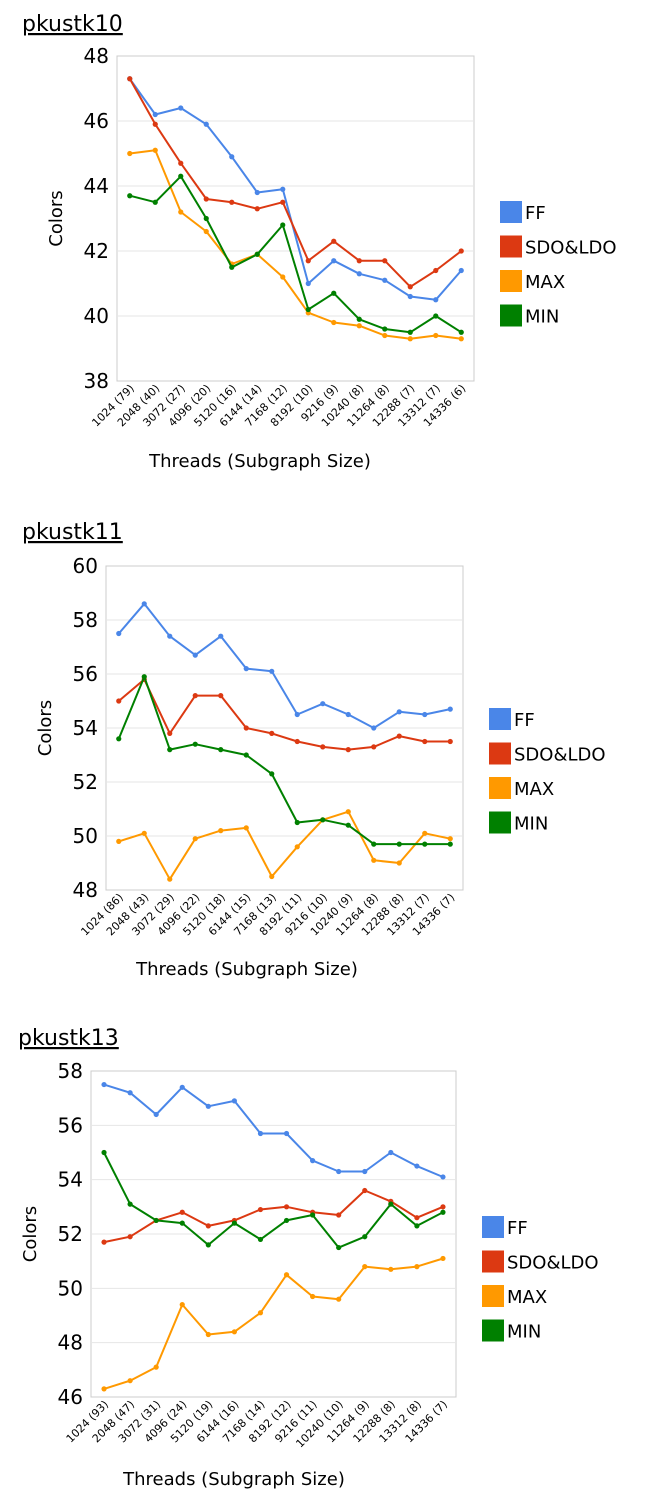 This screenshot has width=656, height=1496. I want to click on legend-label: SDO&LDO, so click(553, 1263).